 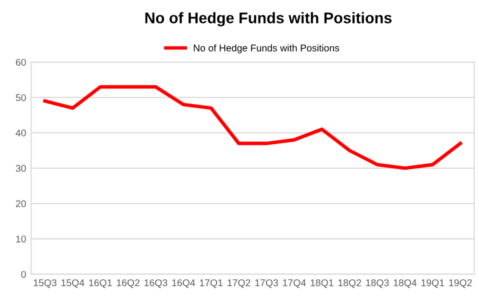 What do you see at coordinates (266, 283) in the screenshot?
I see `x-tick-label: 17Q3` at bounding box center [266, 283].